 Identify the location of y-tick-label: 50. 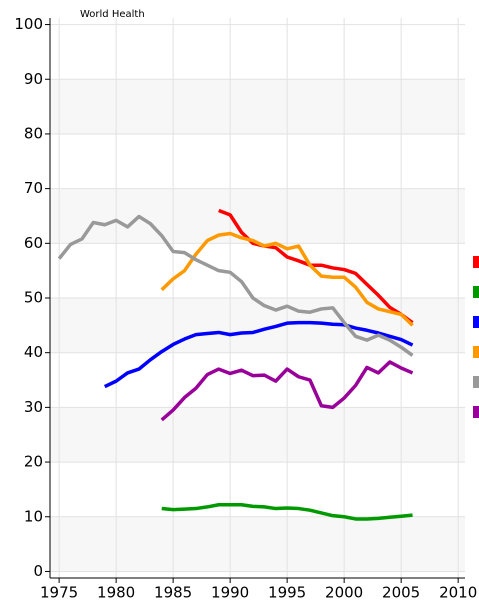
(33, 298).